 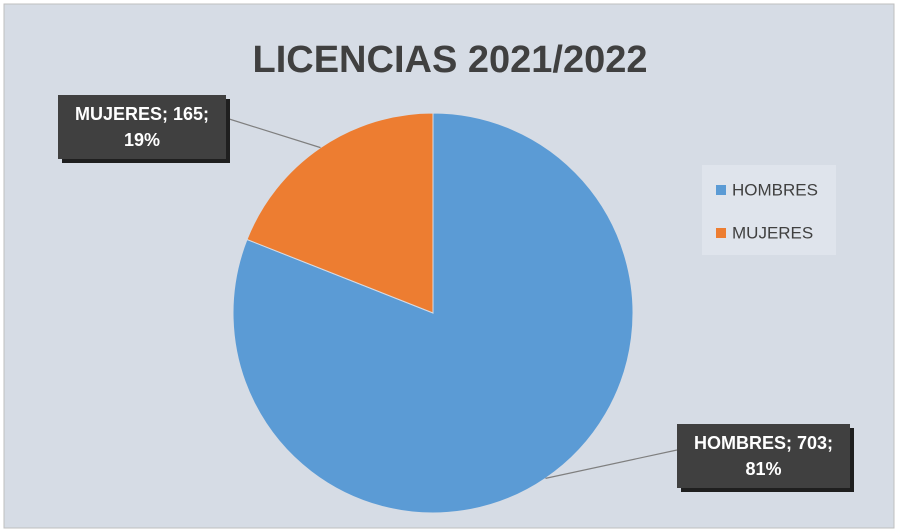 I want to click on legend-label: HOMBRES, so click(x=775, y=189).